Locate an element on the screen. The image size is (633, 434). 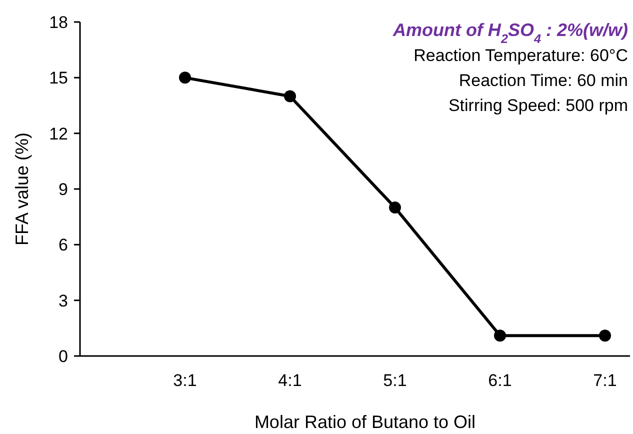
x-tick-label: 5:1 is located at coordinates (395, 380).